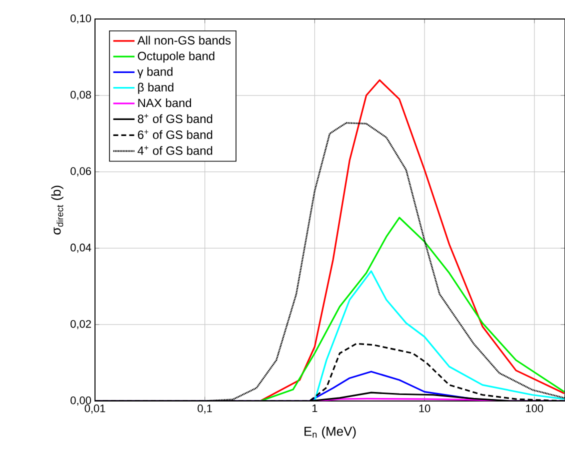 Image resolution: width=565 pixels, height=469 pixels. What do you see at coordinates (95, 409) in the screenshot?
I see `x-tick-label: 0,01` at bounding box center [95, 409].